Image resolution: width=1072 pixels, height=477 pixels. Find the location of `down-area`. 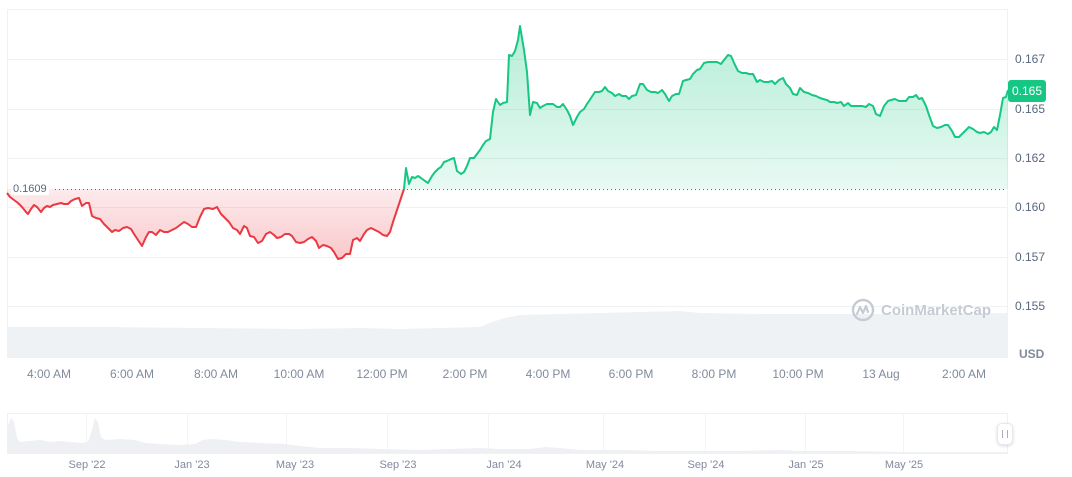

down-area is located at coordinates (205, 224).